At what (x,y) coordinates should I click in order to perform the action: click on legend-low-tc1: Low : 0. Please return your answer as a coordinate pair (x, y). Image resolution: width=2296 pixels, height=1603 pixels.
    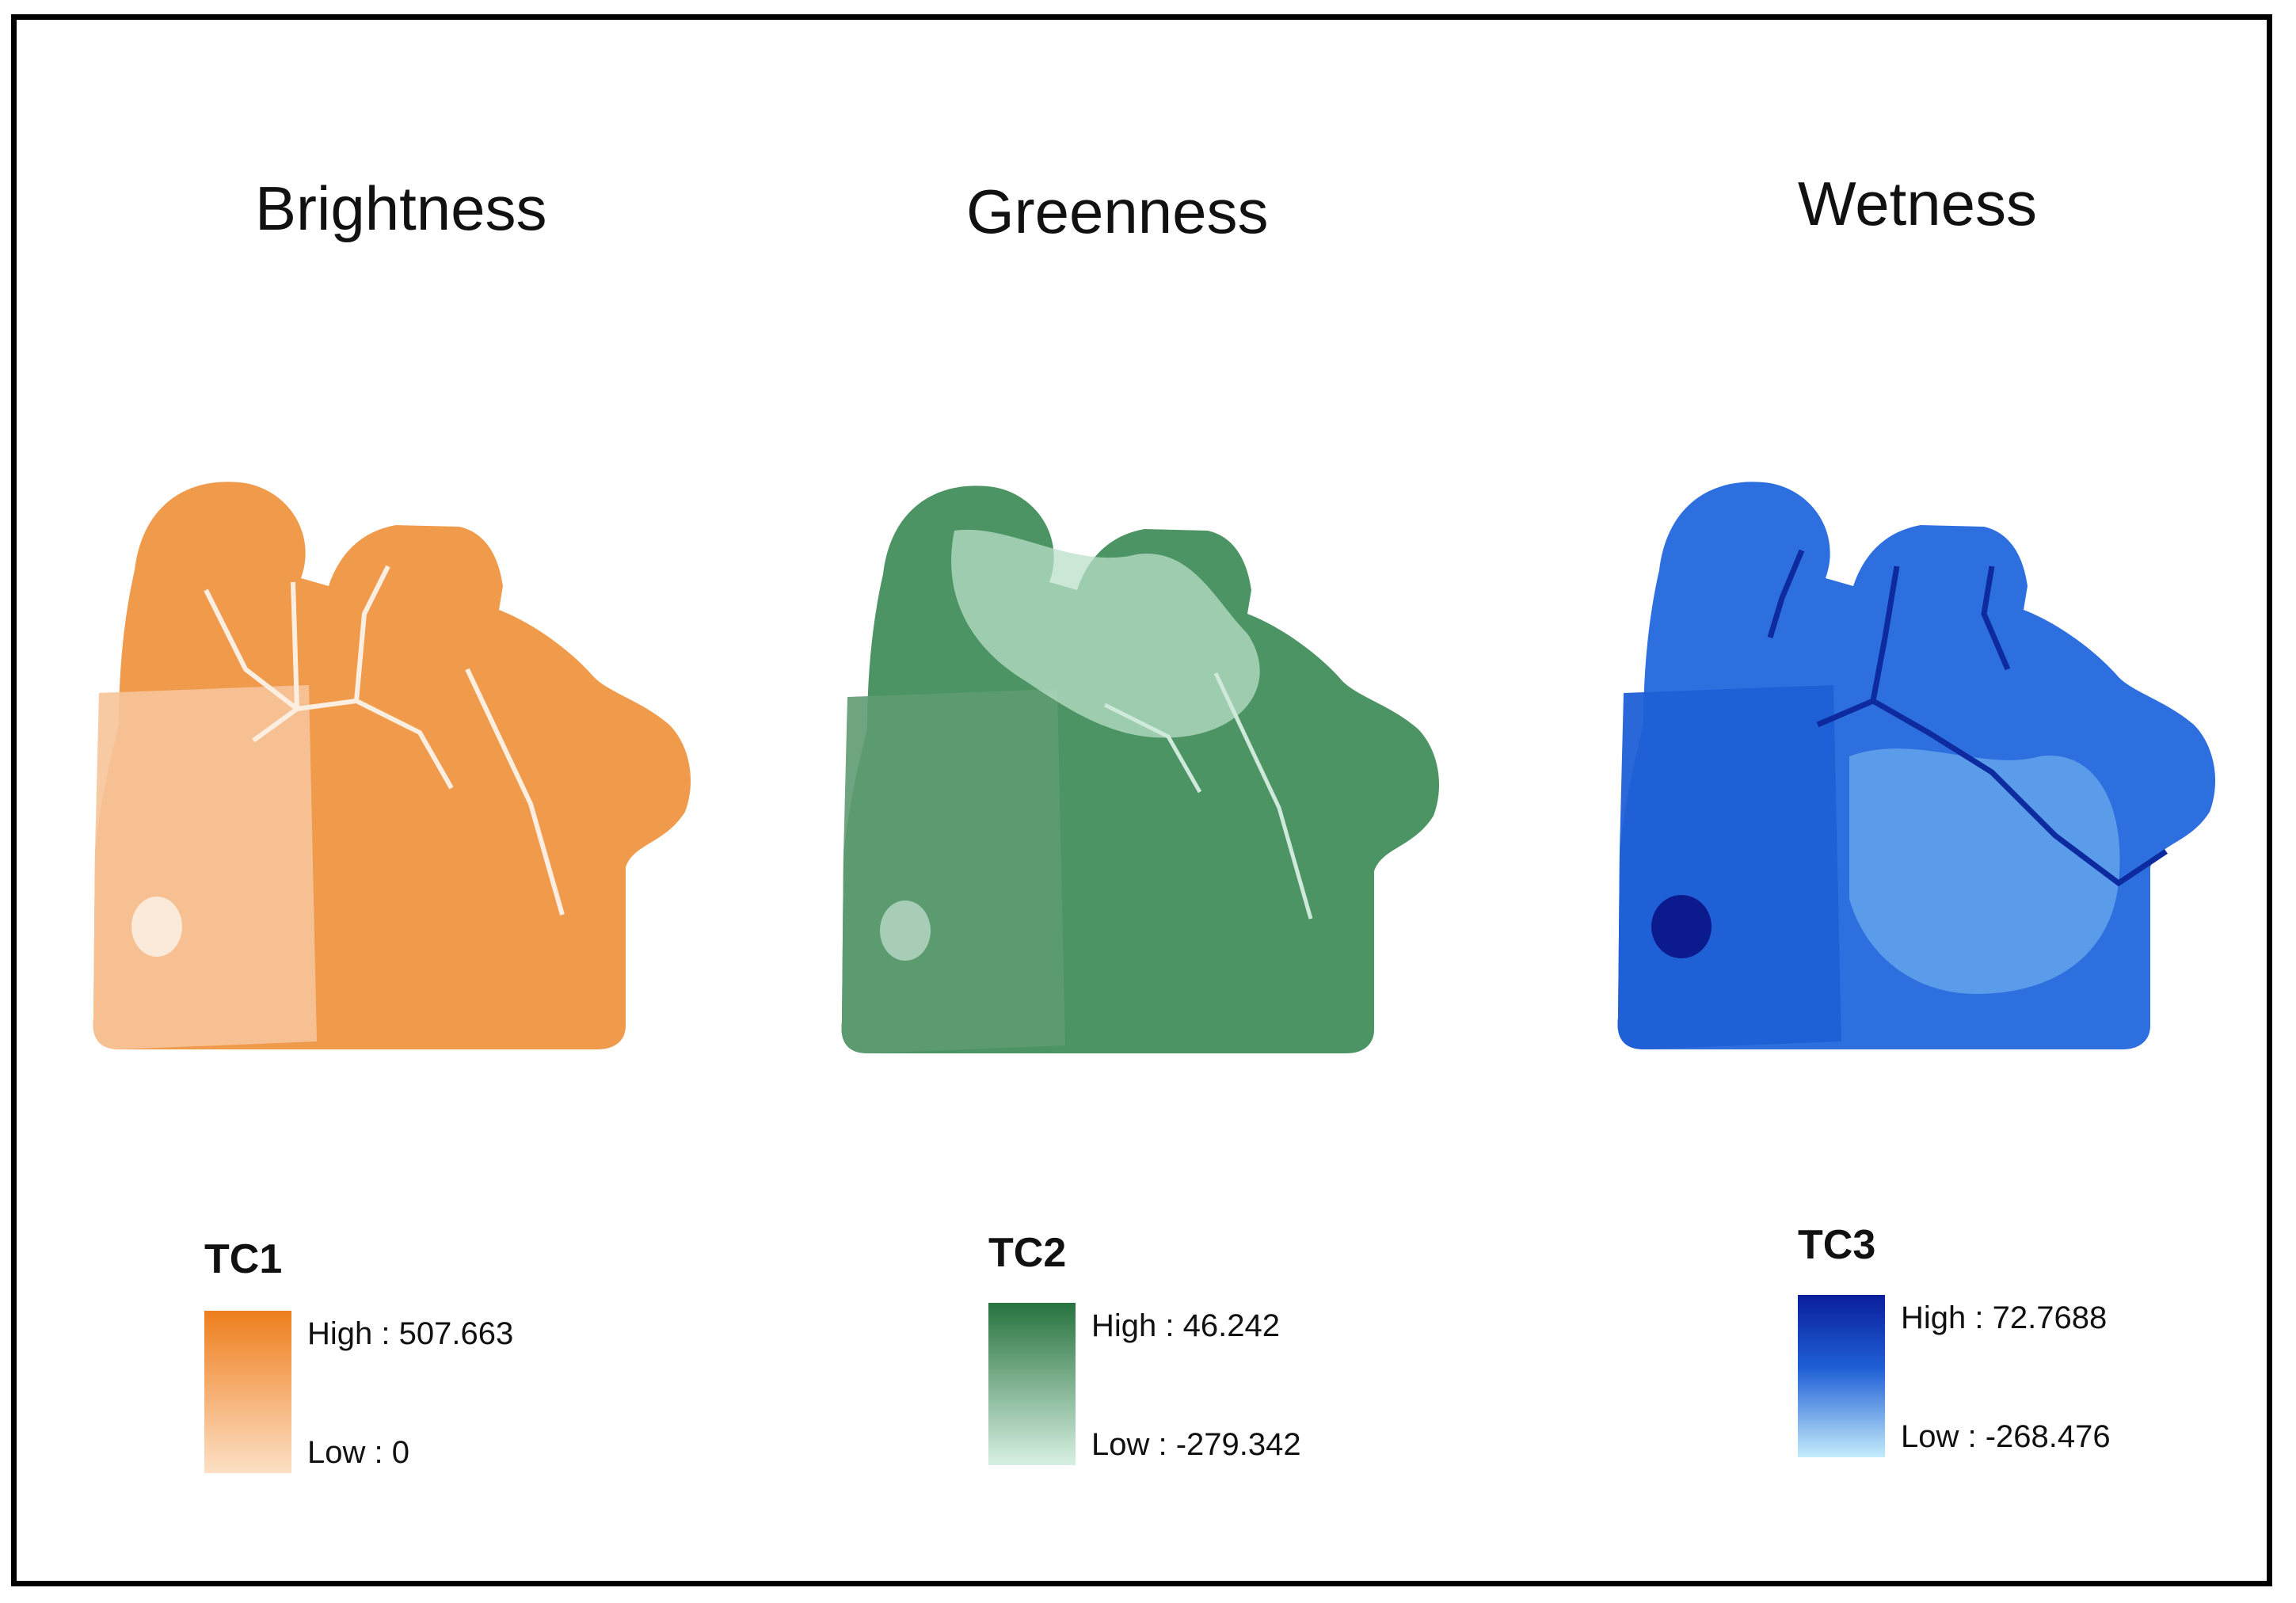
    Looking at the image, I should click on (358, 1453).